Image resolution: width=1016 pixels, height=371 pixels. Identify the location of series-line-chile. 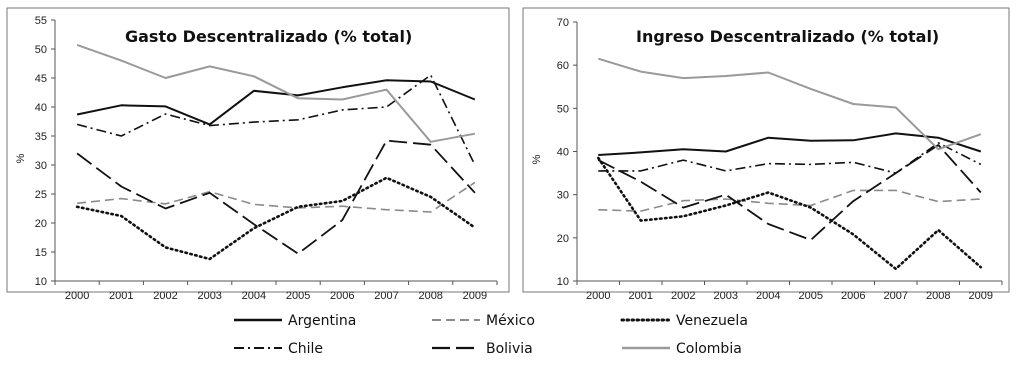
(276, 120).